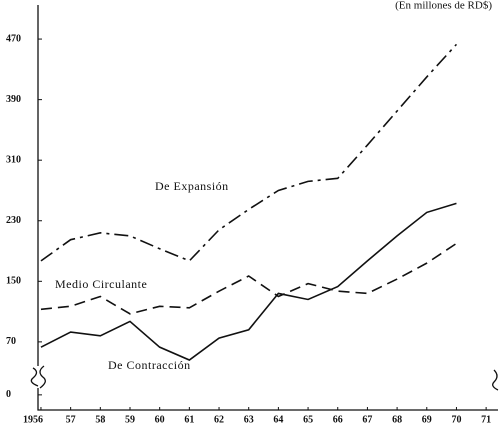 The image size is (500, 427). Describe the element at coordinates (101, 284) in the screenshot. I see `series-label: Medio Circulante` at that location.